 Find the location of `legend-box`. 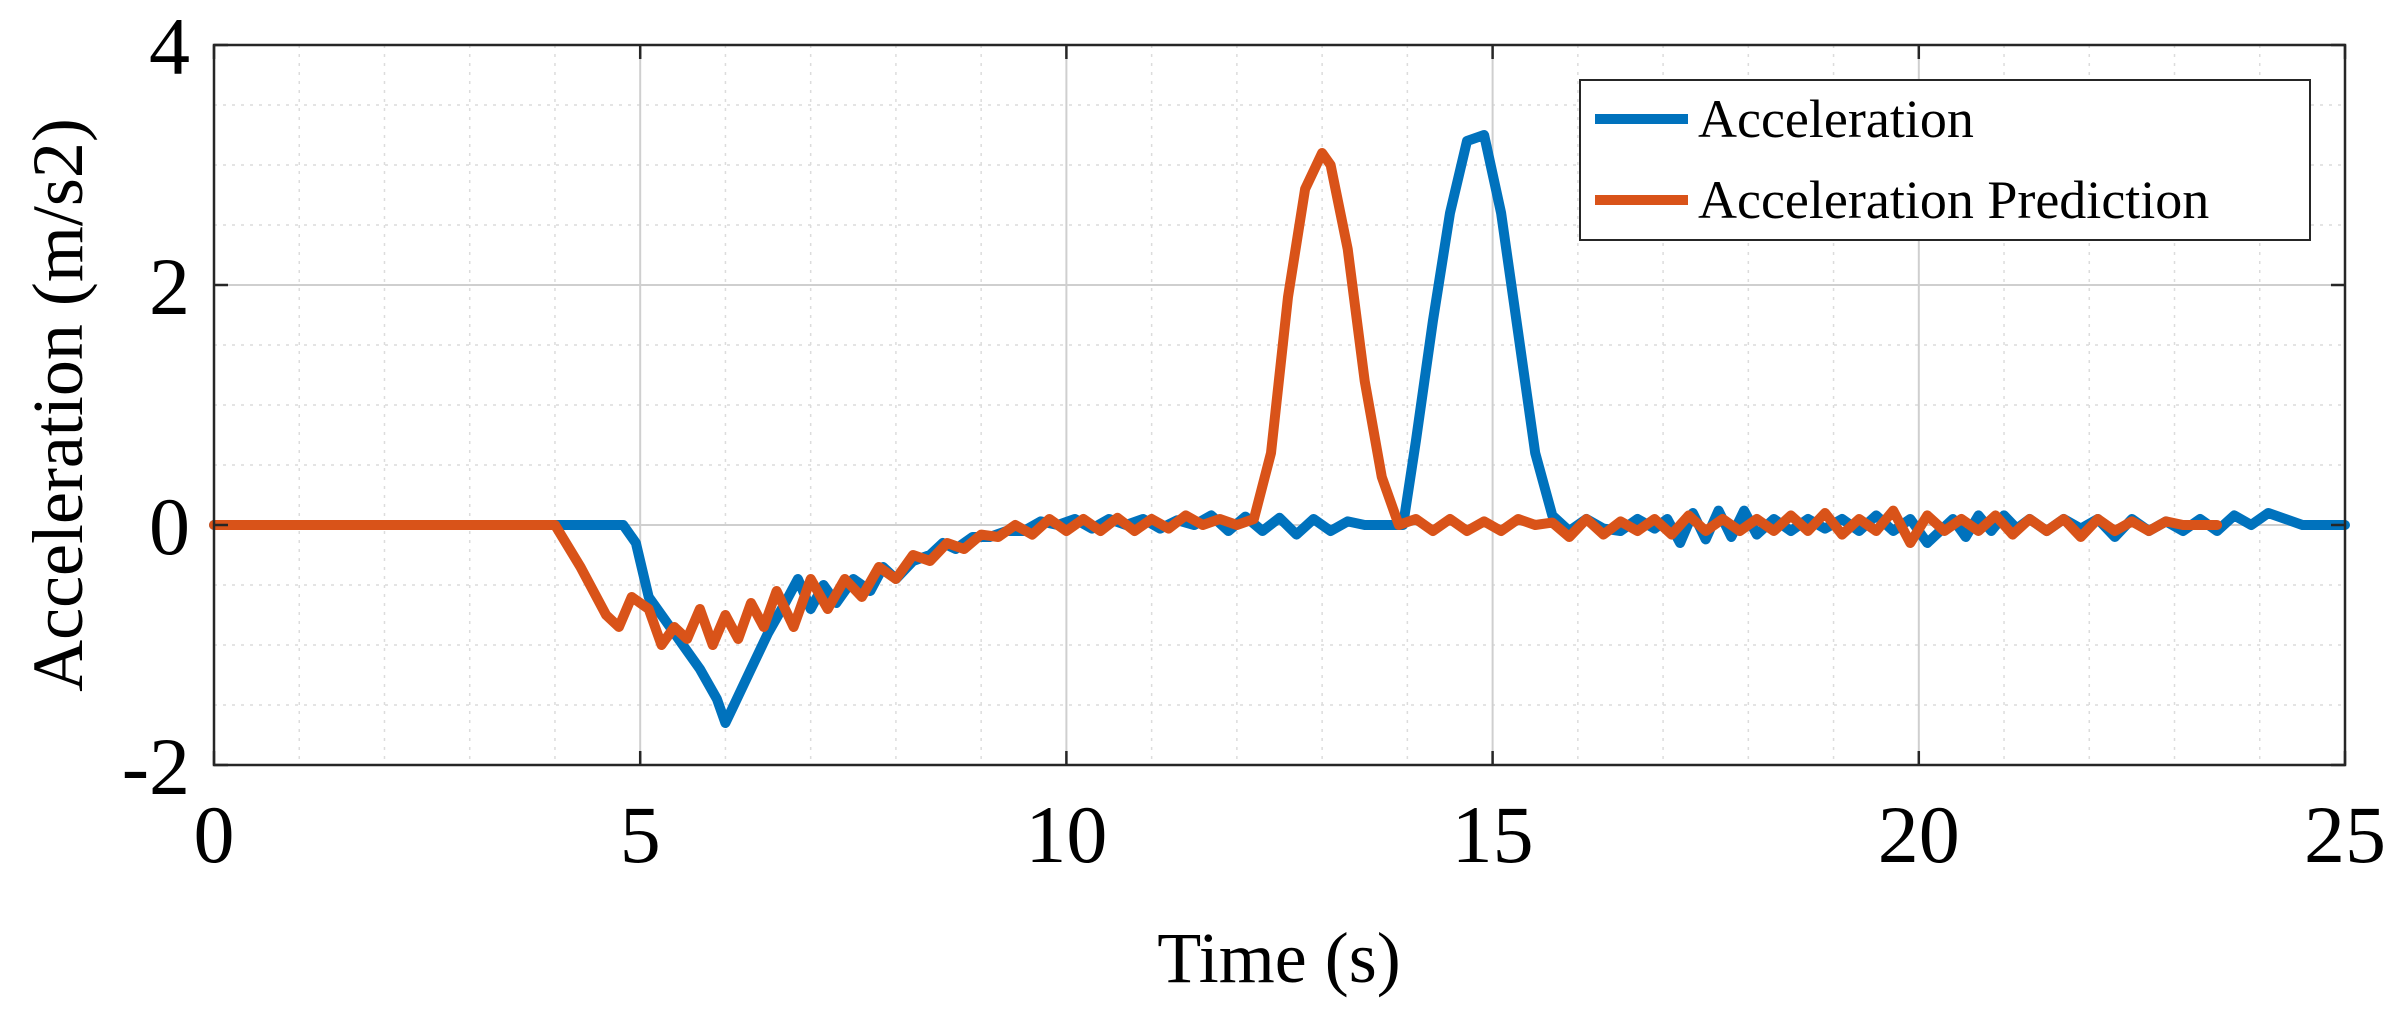

legend-box is located at coordinates (1945, 160).